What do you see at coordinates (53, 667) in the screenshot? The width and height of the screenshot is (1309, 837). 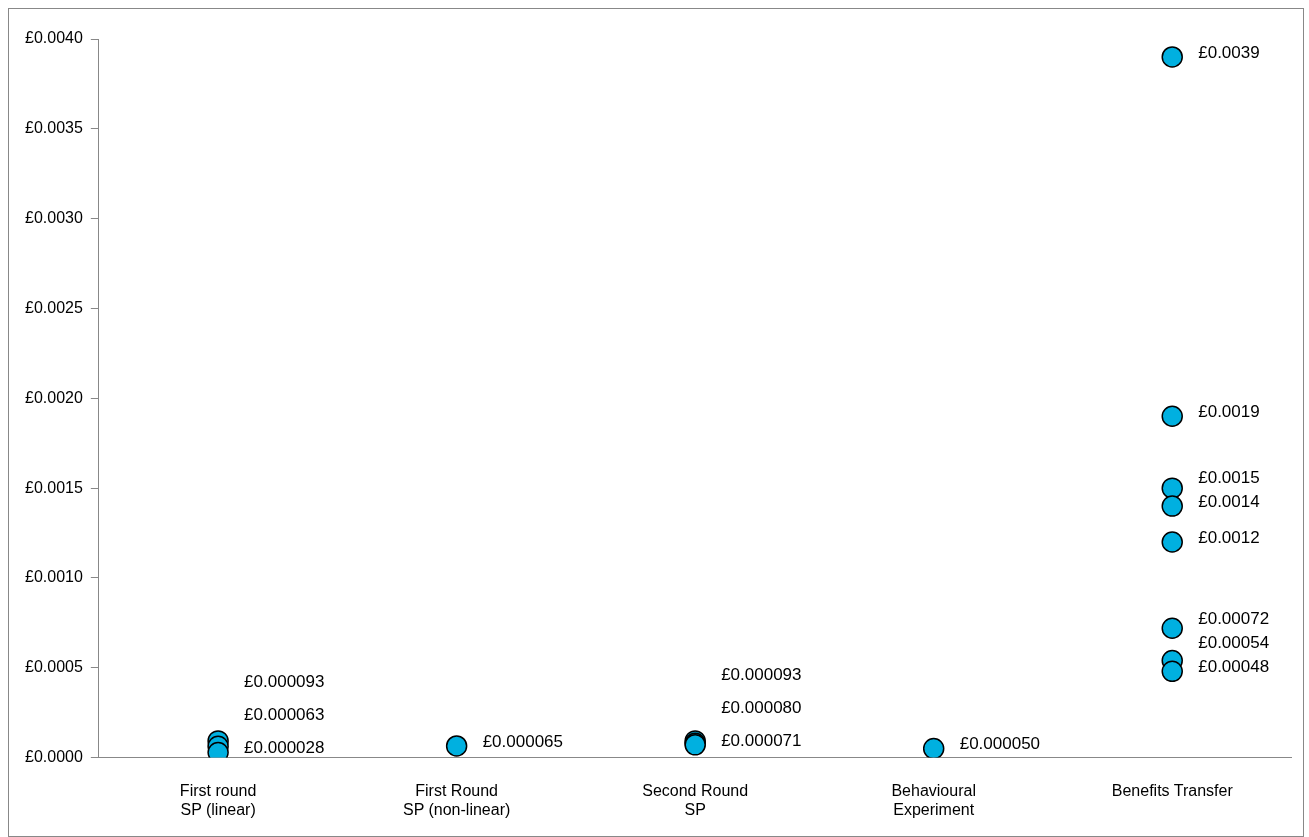 I see `y-tick-label: £0.0005` at bounding box center [53, 667].